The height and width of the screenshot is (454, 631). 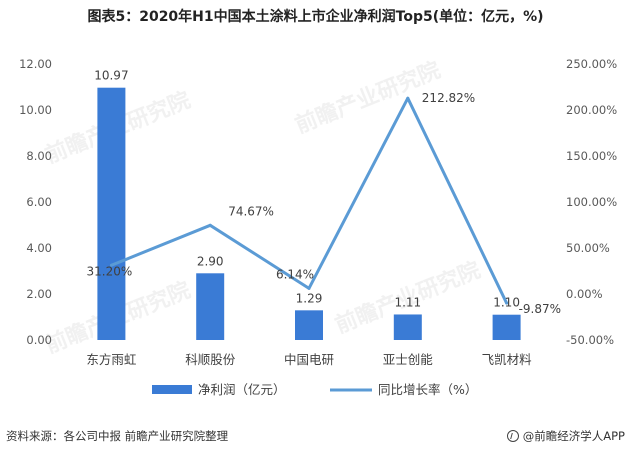 What do you see at coordinates (39, 156) in the screenshot?
I see `left-axis-tick-label: 8.00` at bounding box center [39, 156].